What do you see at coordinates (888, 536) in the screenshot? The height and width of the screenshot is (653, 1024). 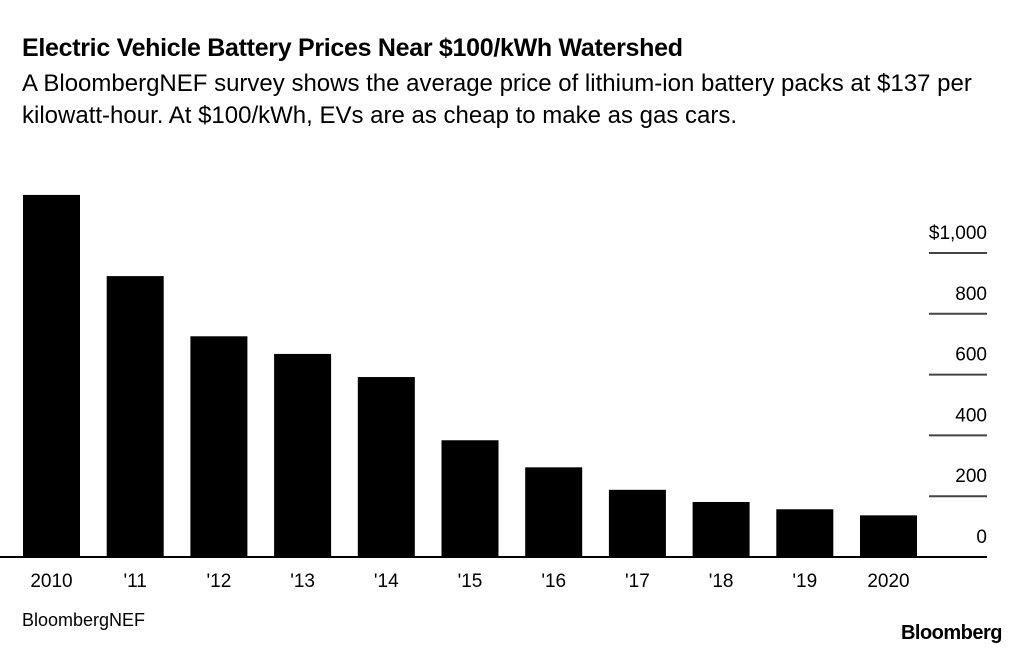 I see `bar-2020` at bounding box center [888, 536].